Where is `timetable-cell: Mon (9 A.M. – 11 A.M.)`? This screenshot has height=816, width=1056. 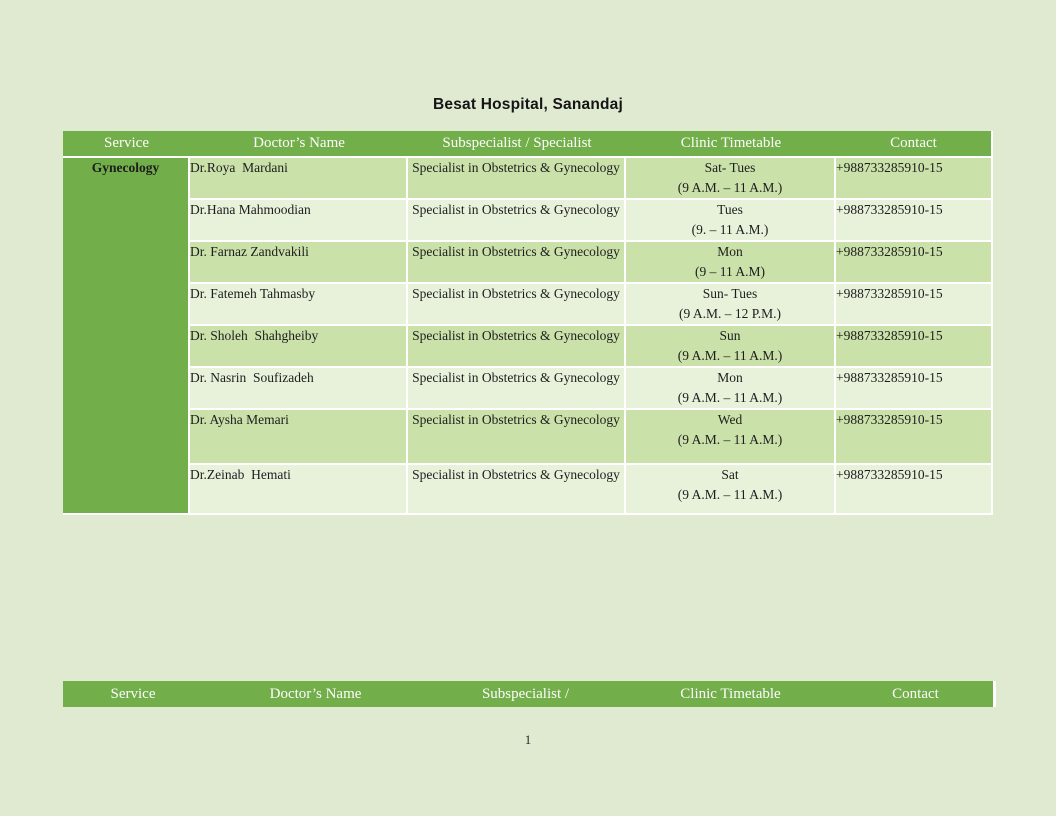
timetable-cell: Mon (9 A.M. – 11 A.M.) is located at coordinates (731, 389).